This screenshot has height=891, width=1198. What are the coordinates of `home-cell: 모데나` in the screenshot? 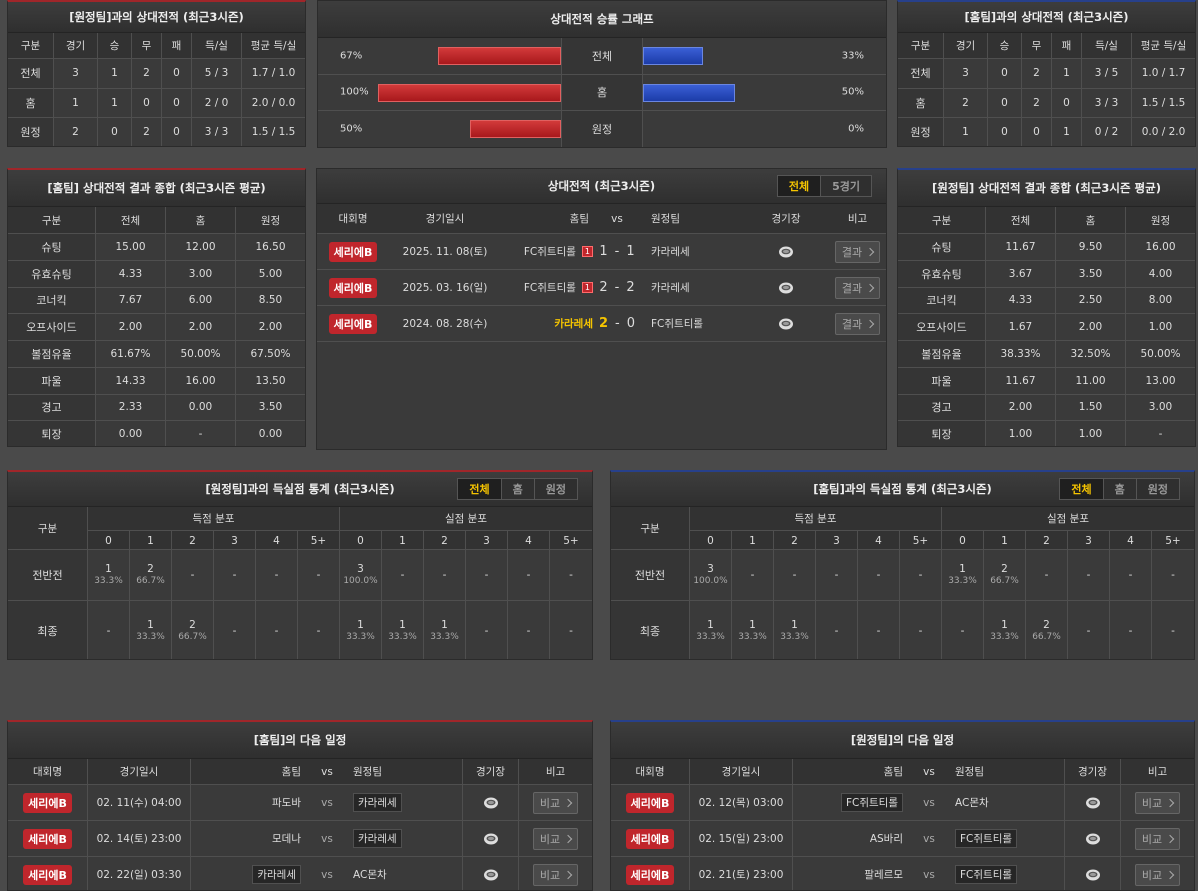 It's located at (249, 838).